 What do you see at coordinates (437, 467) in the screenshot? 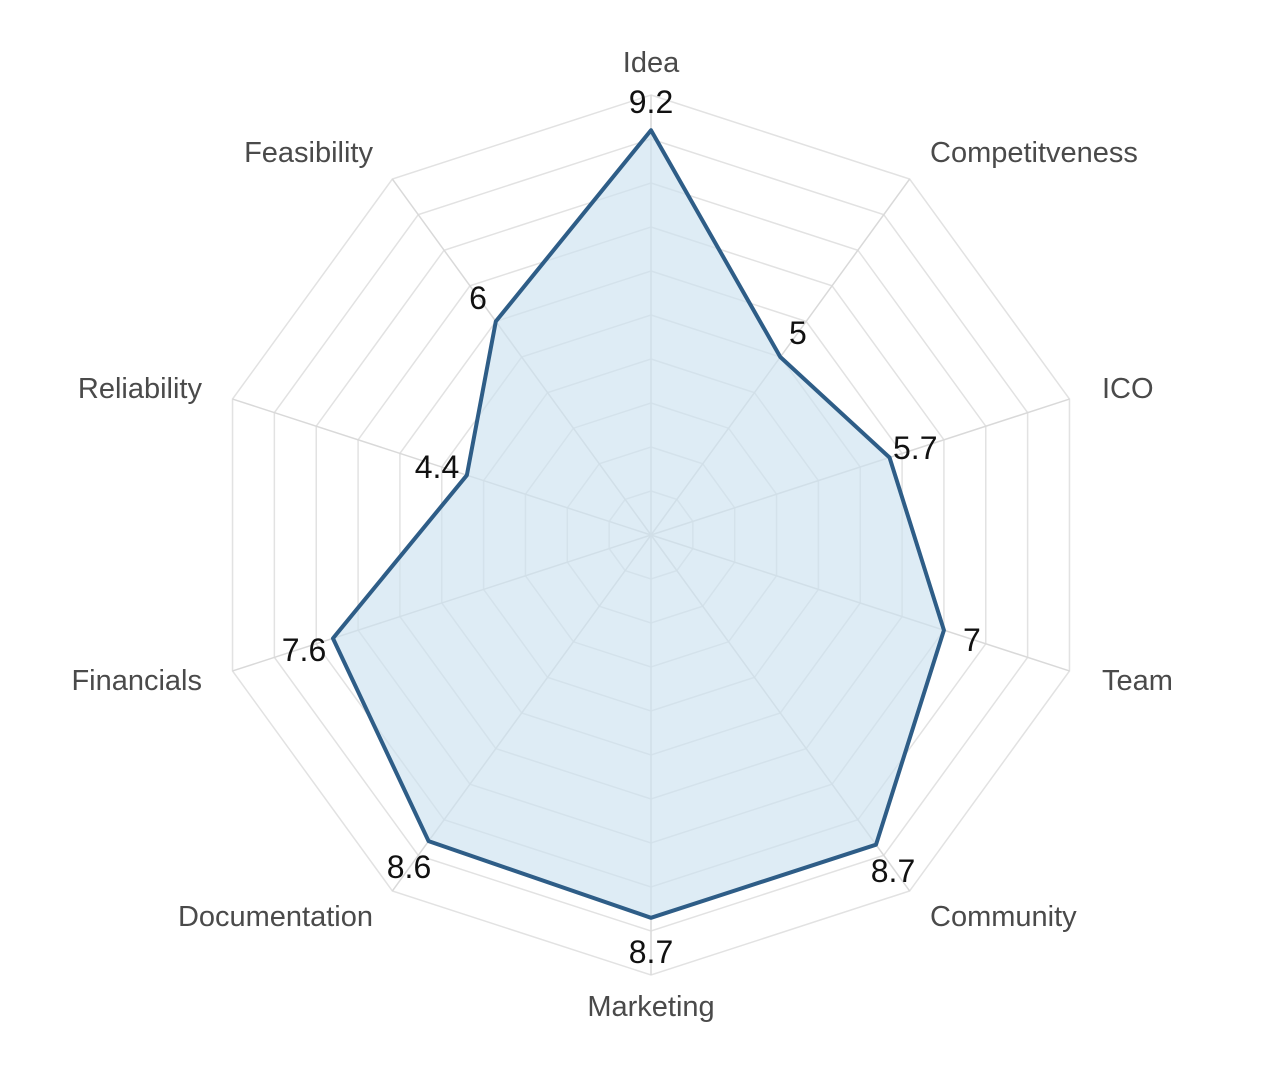
I see `value-label: 4.4` at bounding box center [437, 467].